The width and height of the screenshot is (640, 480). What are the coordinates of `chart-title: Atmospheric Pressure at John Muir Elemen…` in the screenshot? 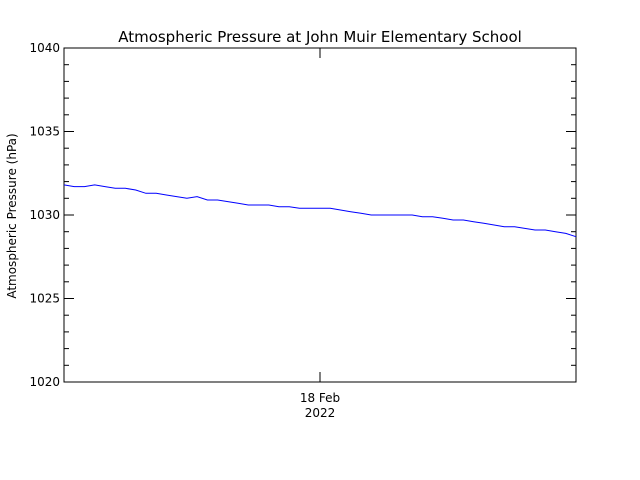 It's located at (320, 37).